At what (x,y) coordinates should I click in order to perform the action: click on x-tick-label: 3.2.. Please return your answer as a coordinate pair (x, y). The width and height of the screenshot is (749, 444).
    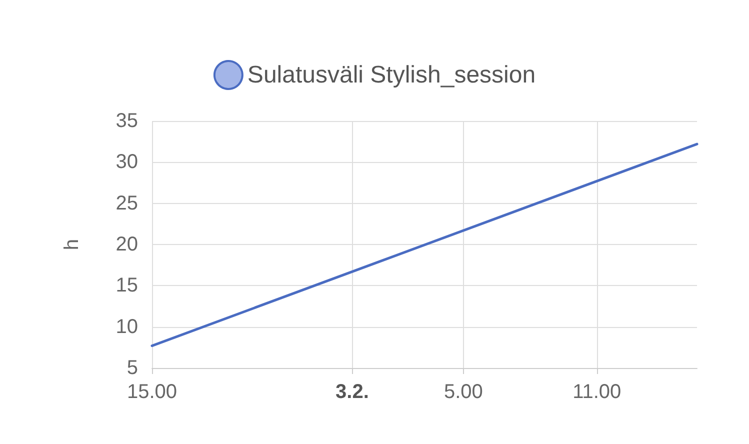
    Looking at the image, I should click on (352, 392).